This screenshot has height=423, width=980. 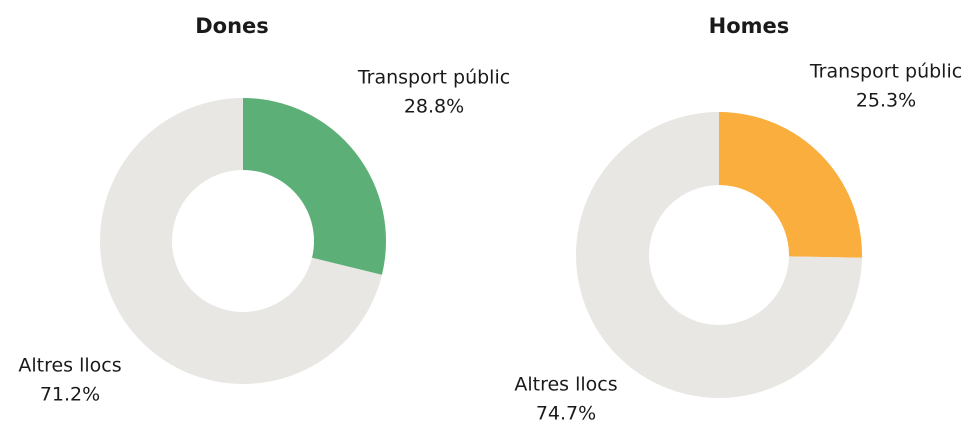 I want to click on slice-value-label: 25.3%, so click(x=886, y=101).